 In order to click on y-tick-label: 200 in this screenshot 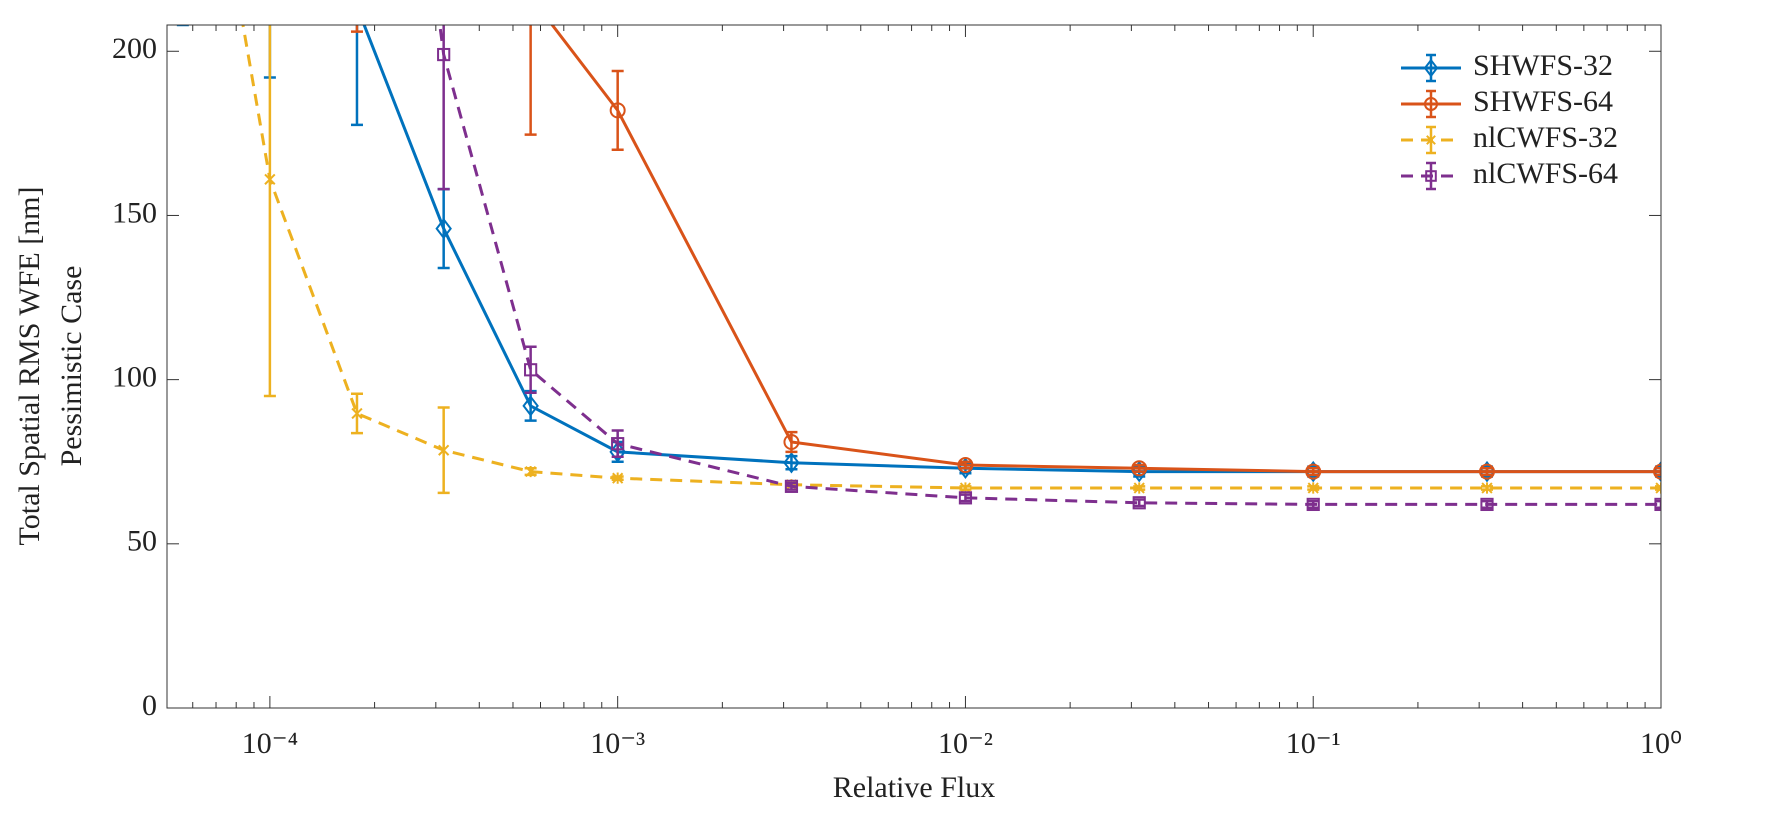, I will do `click(134, 48)`.